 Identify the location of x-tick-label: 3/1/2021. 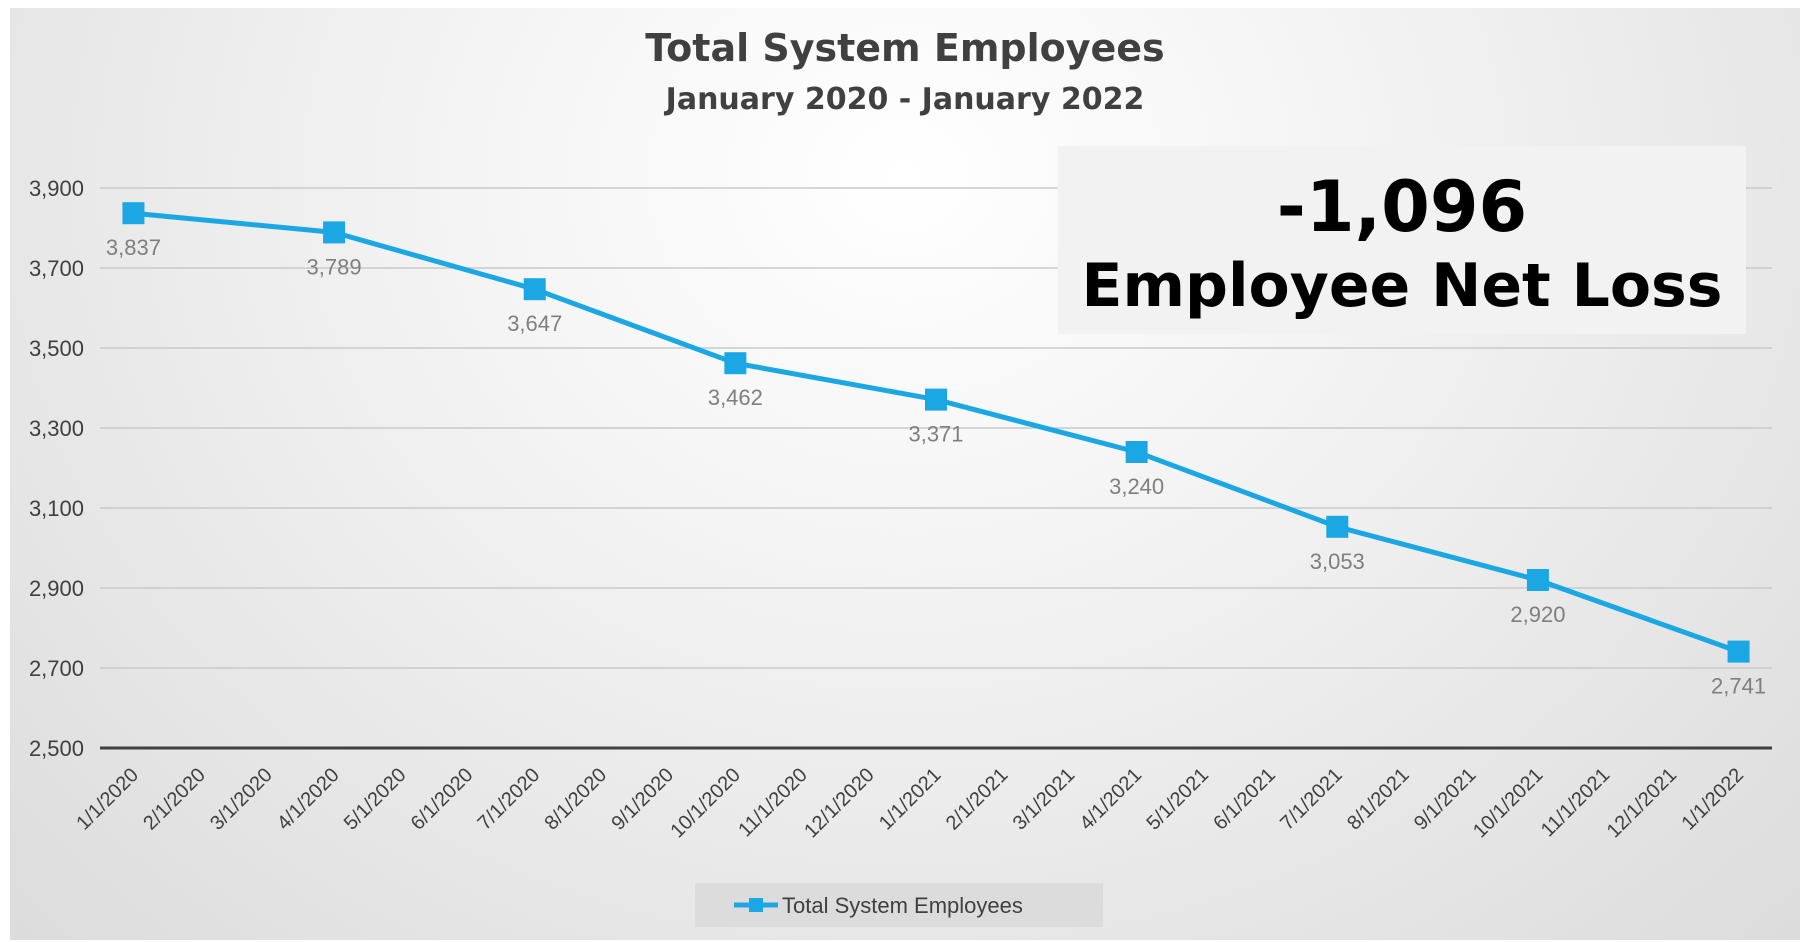
(1044, 799).